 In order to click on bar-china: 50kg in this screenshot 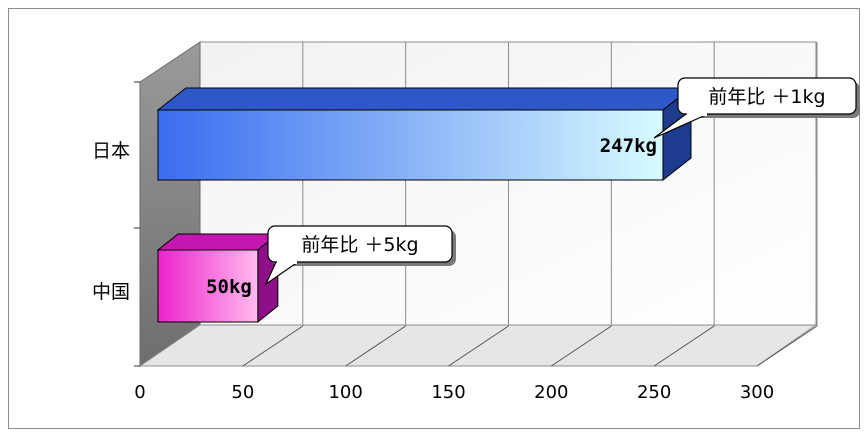, I will do `click(218, 278)`.